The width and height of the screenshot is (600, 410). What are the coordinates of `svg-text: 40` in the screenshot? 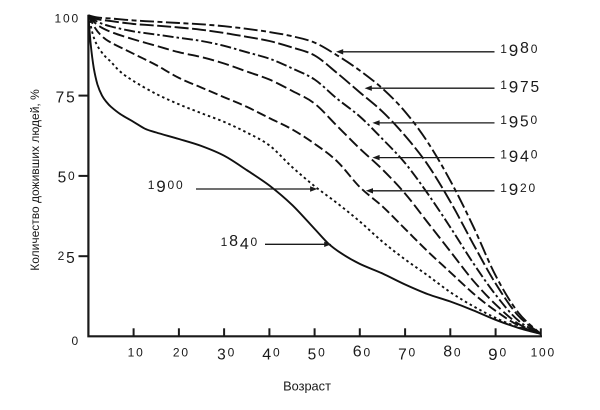 It's located at (271, 355).